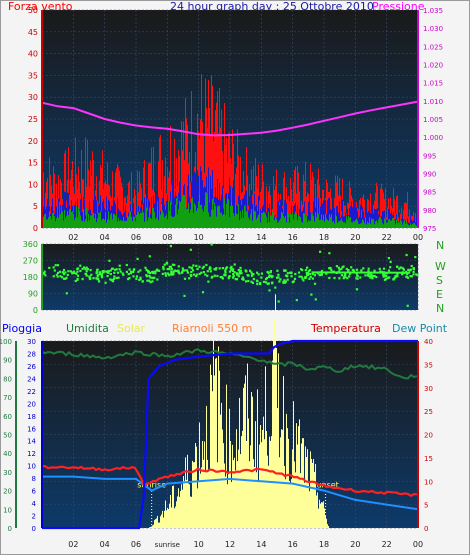  Describe the element at coordinates (426, 506) in the screenshot. I see `temp-tick-label: 5` at that location.